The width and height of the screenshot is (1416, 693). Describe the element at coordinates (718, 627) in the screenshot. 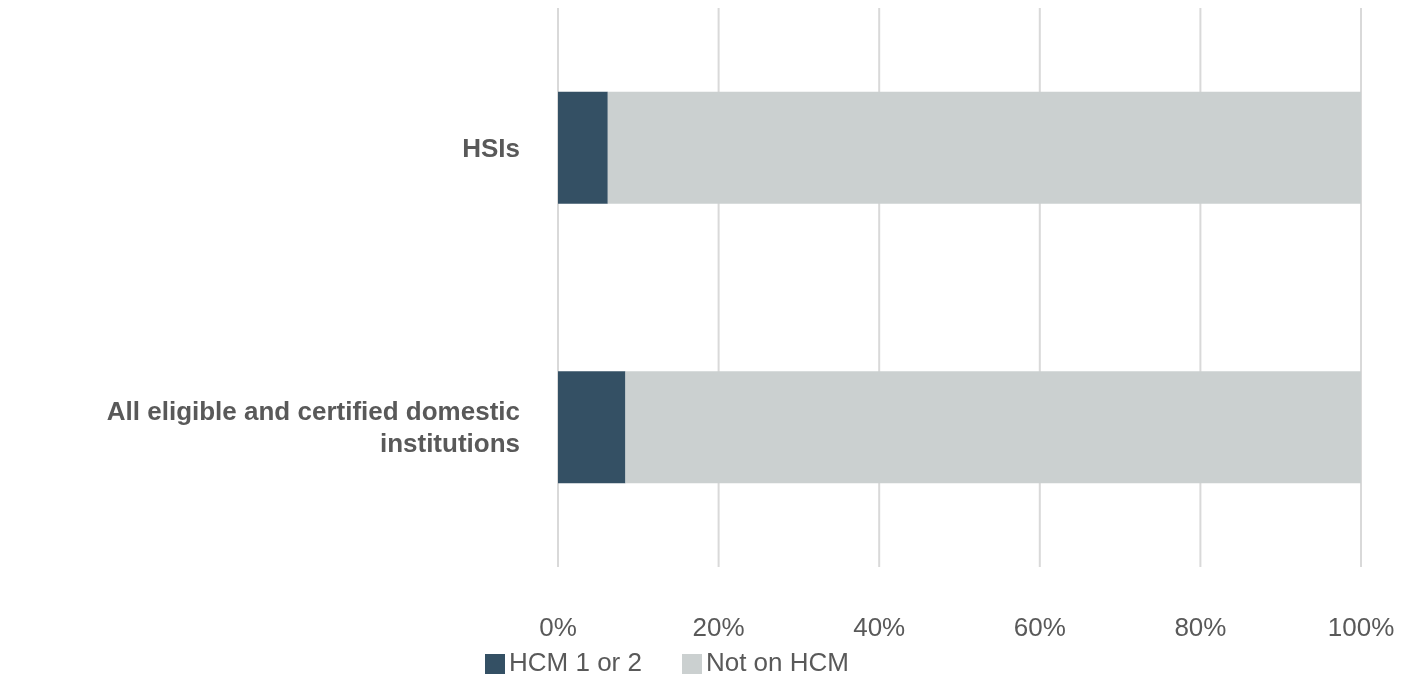

I see `x-tick-label: 20%` at that location.